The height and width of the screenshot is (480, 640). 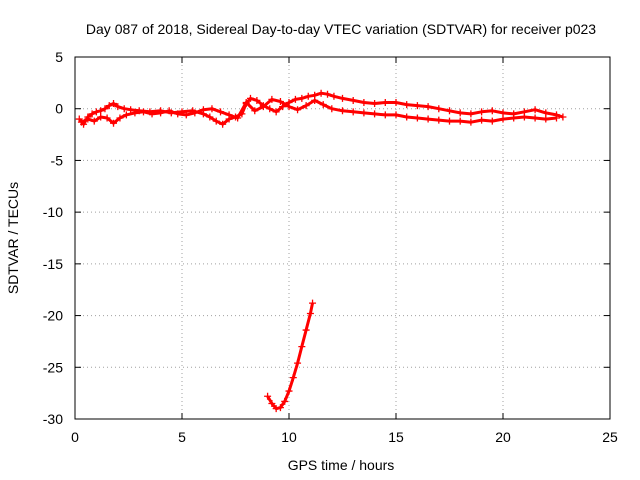 I want to click on y-tick-labels: 5 0 -5 -10 -15 -20 -25 -30, so click(x=53, y=238).